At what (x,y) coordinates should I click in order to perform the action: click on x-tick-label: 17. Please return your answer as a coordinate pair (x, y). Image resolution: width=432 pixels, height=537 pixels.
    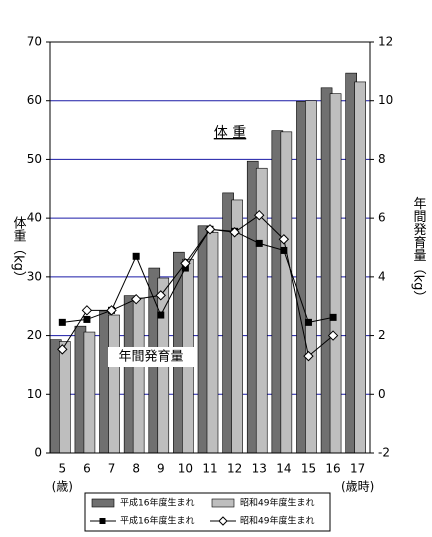
    Looking at the image, I should click on (357, 469).